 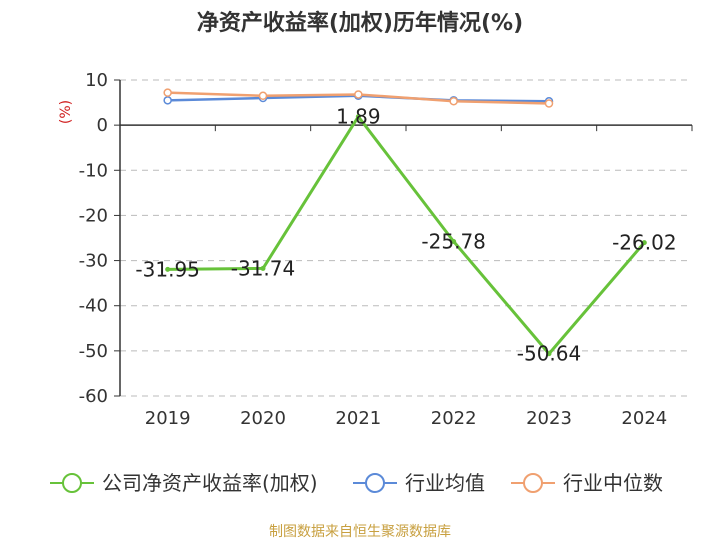 I want to click on y-tick-label: -50, so click(x=93, y=351).